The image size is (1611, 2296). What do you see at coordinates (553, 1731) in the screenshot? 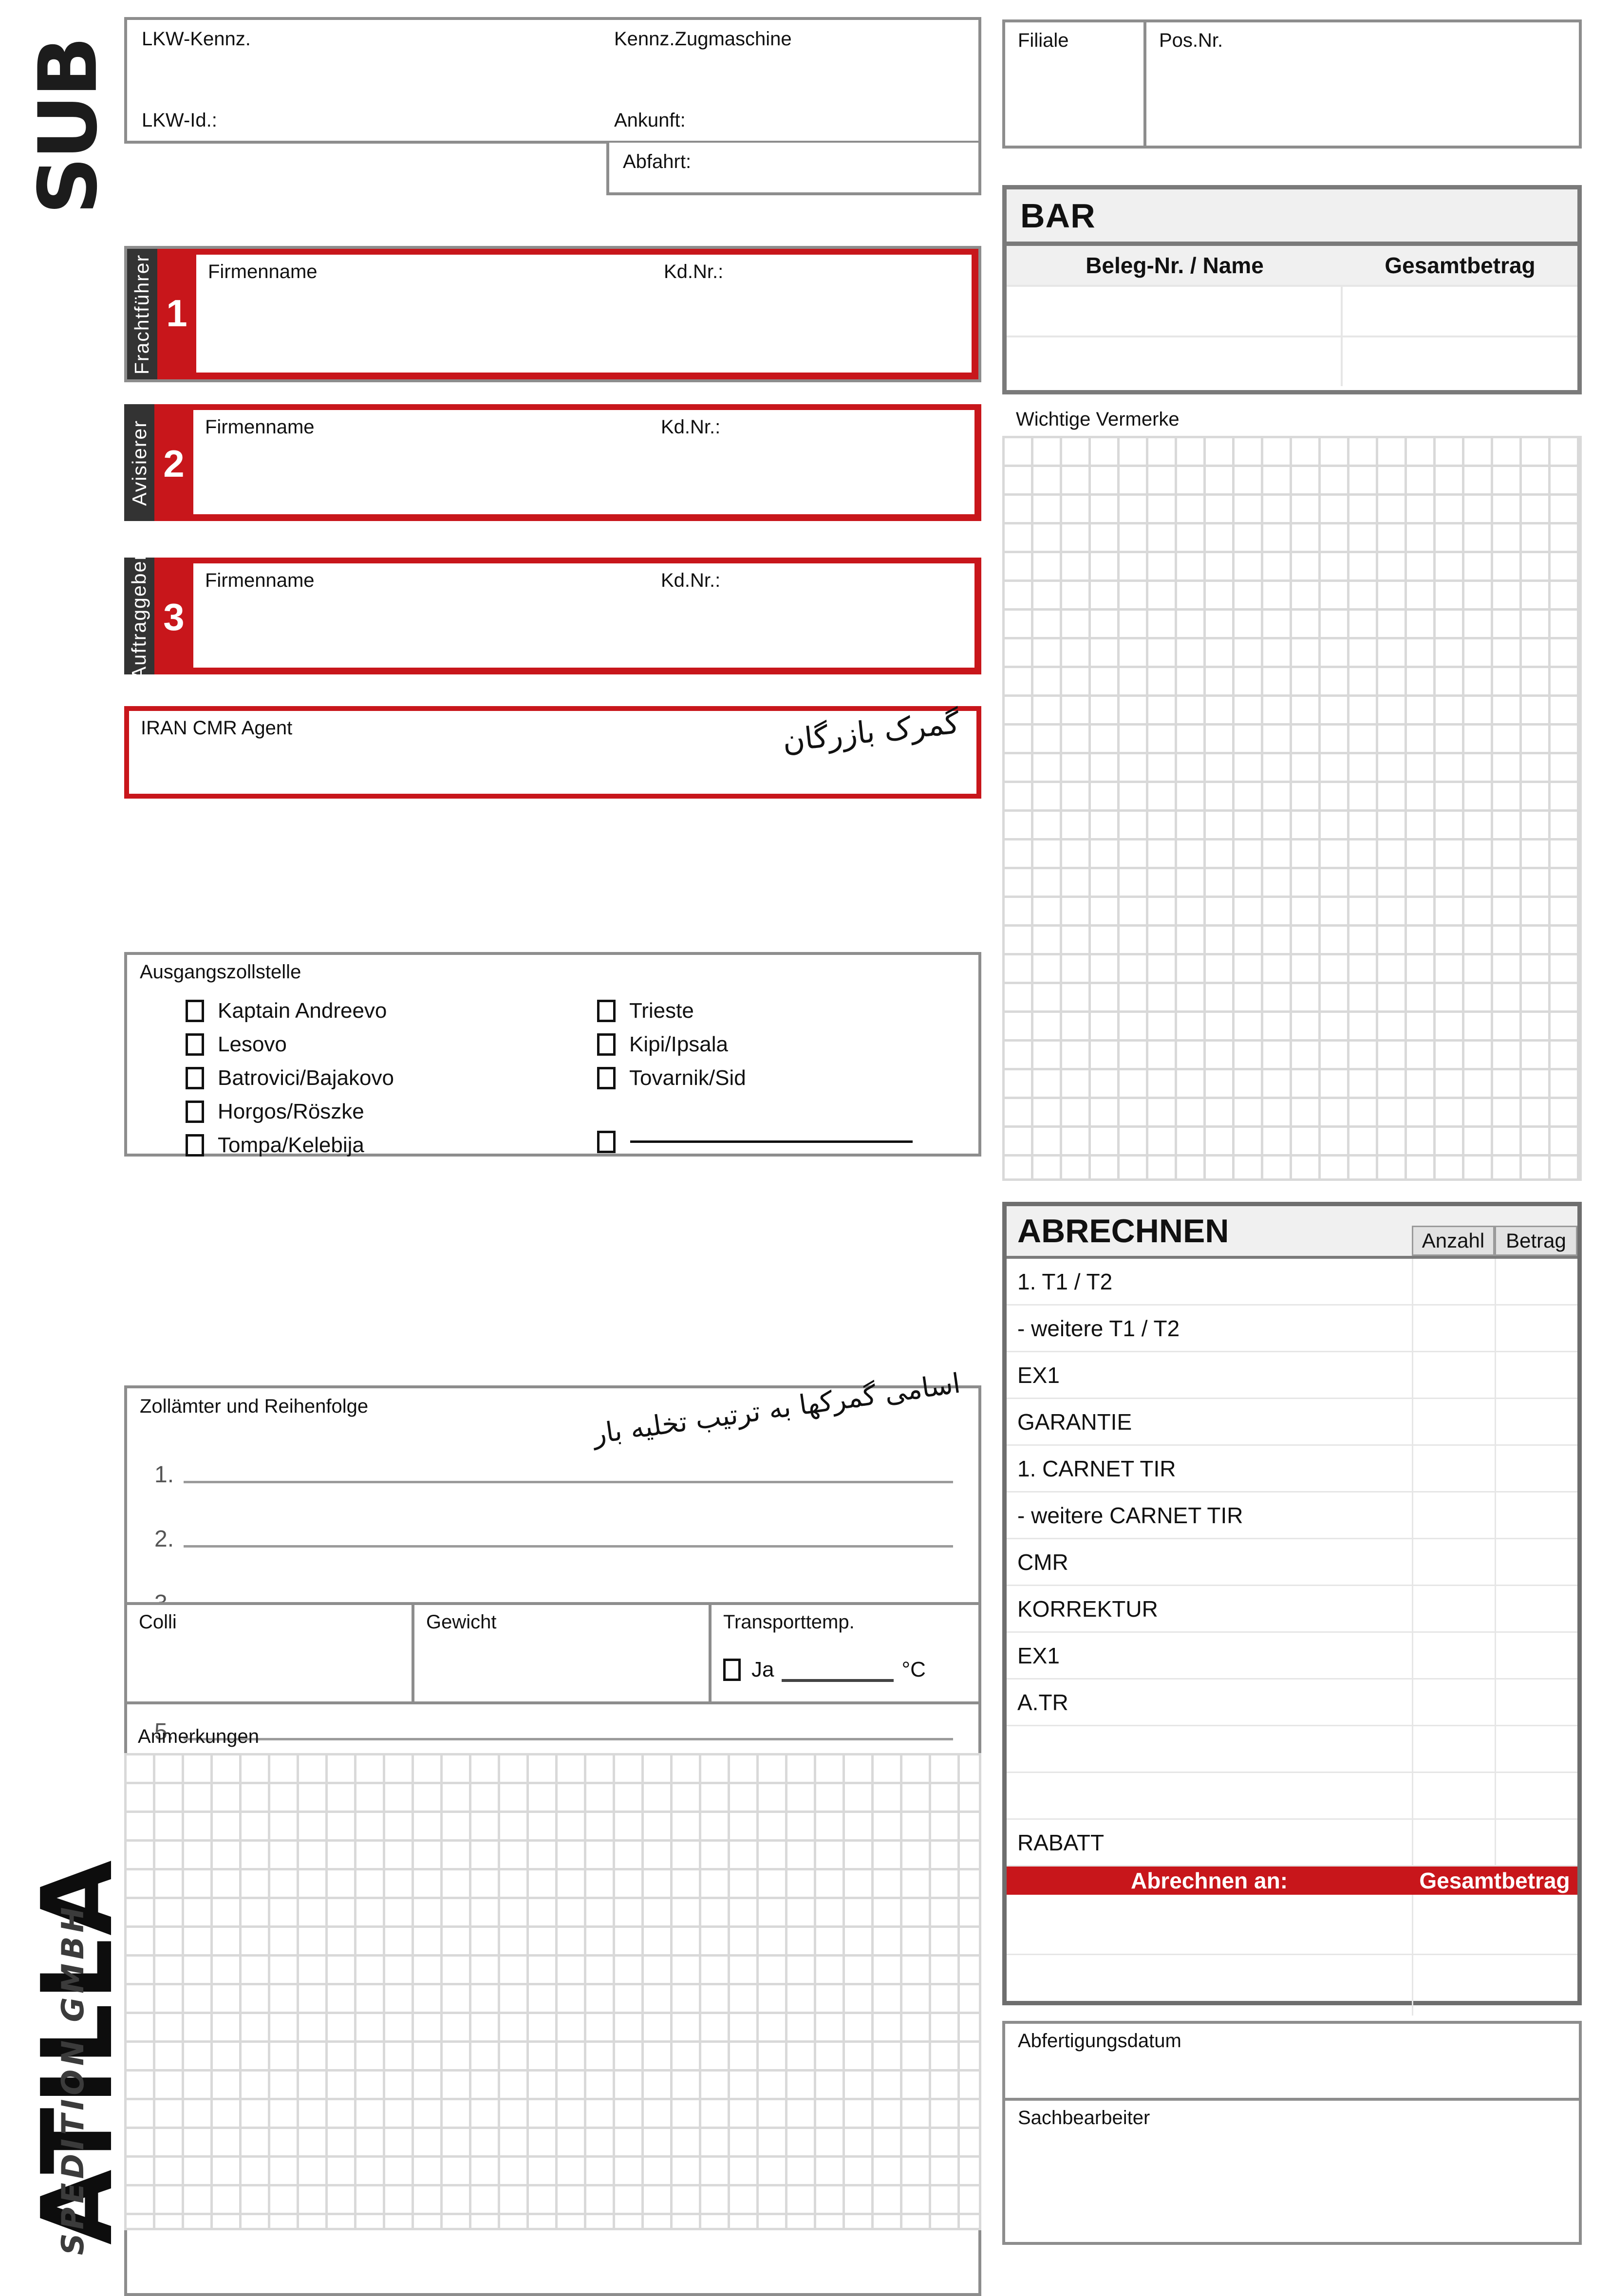
I see `zollamt-line-5: 5.` at bounding box center [553, 1731].